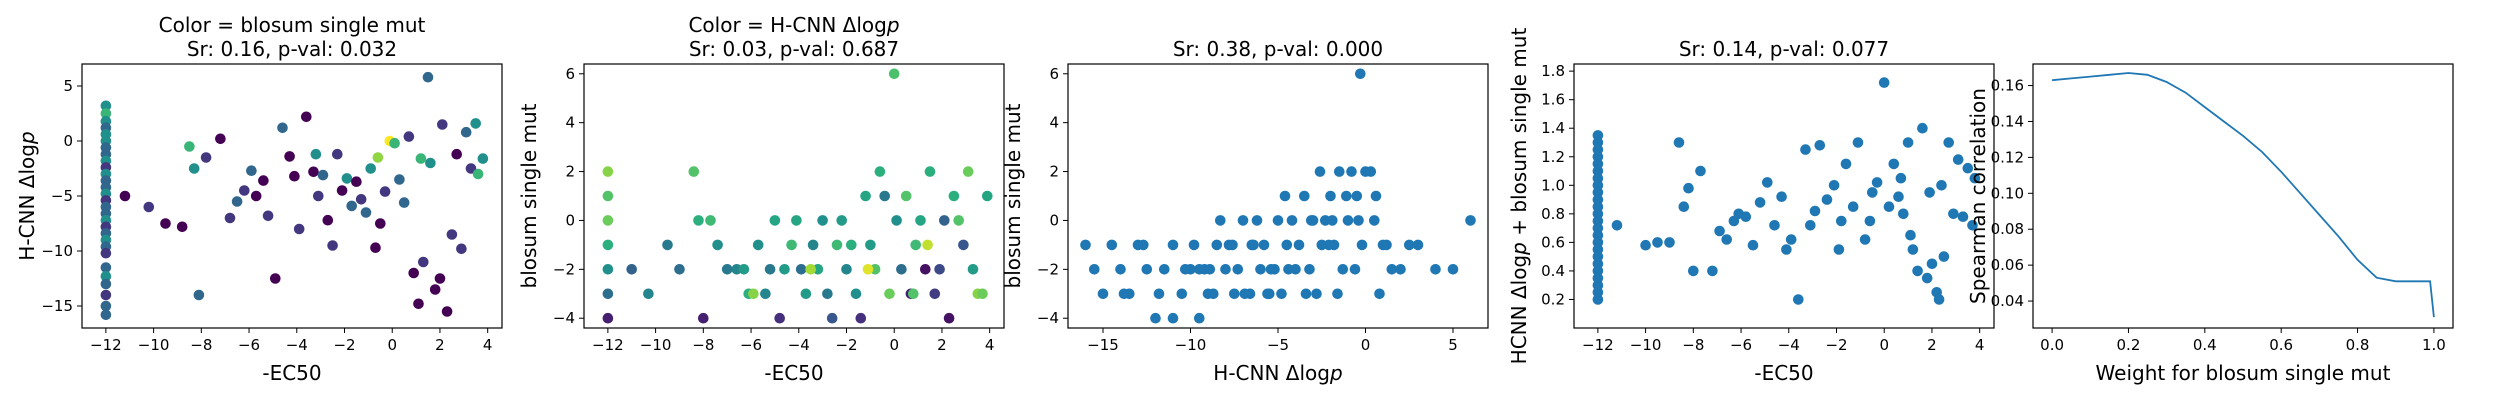 Image resolution: width=2500 pixels, height=400 pixels. Describe the element at coordinates (1054, 220) in the screenshot. I see `y-tick-label: 0` at that location.